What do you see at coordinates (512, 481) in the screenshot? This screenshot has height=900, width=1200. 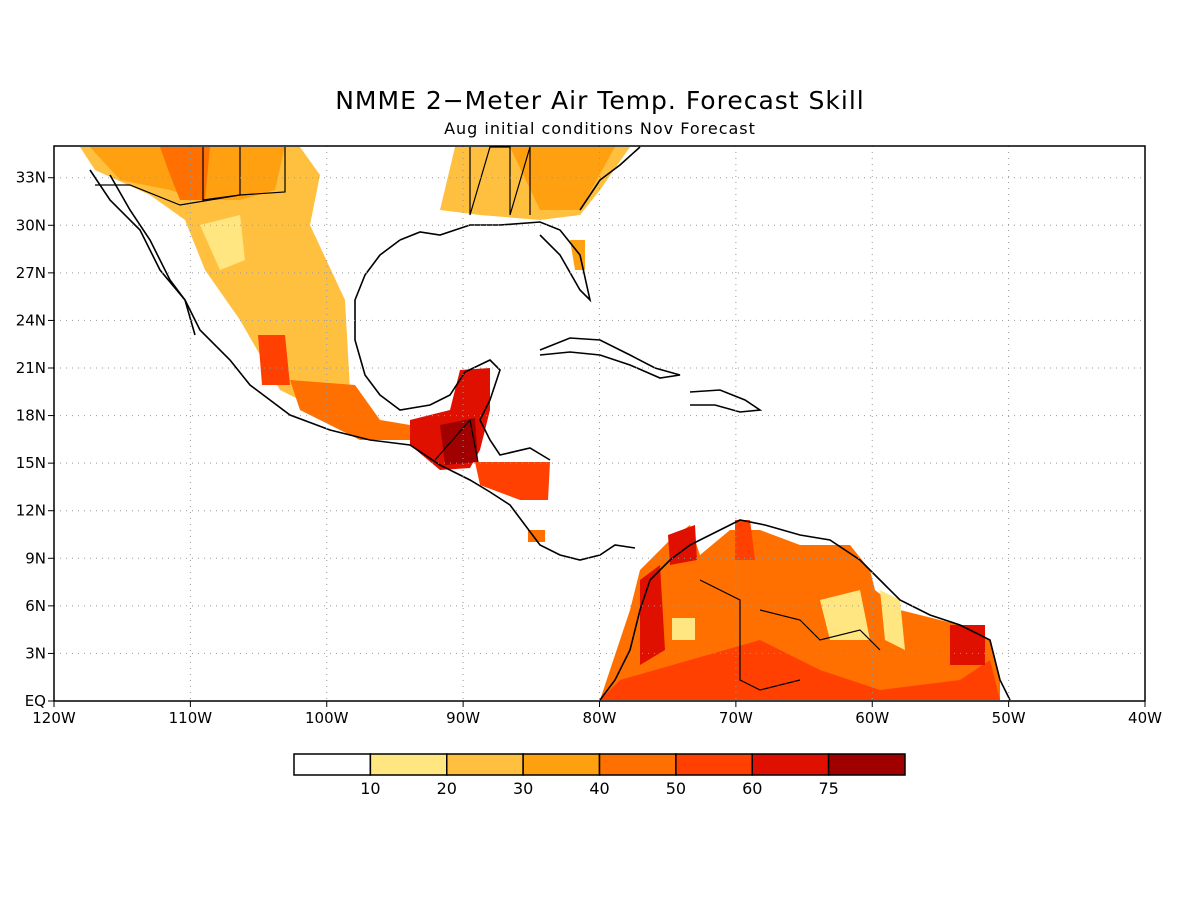 I see `skill-region-honduras` at bounding box center [512, 481].